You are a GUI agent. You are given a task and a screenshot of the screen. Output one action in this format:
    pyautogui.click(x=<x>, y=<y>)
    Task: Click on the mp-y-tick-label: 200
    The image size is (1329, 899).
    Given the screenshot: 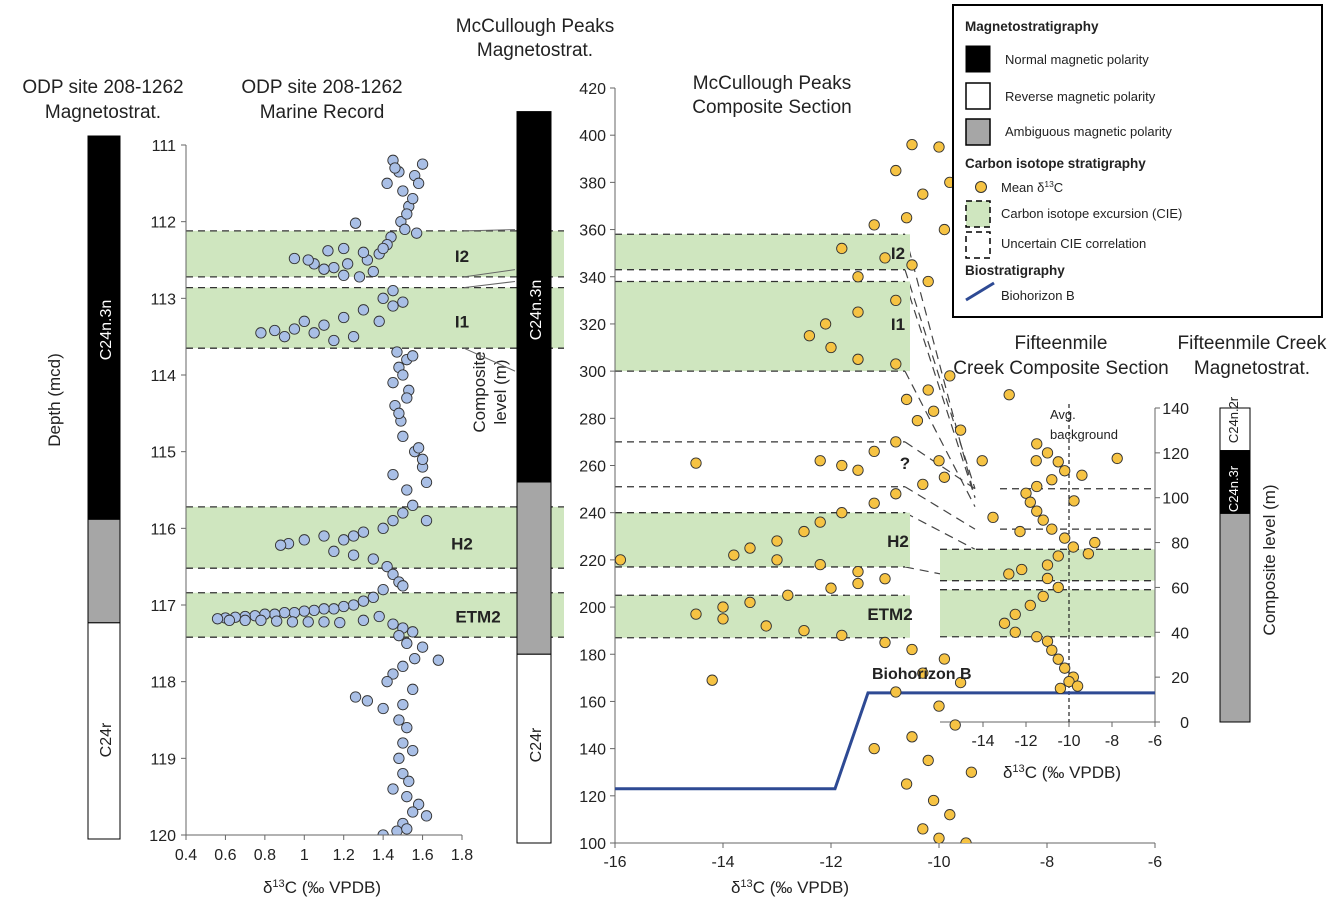 What is the action you would take?
    pyautogui.click(x=592, y=608)
    